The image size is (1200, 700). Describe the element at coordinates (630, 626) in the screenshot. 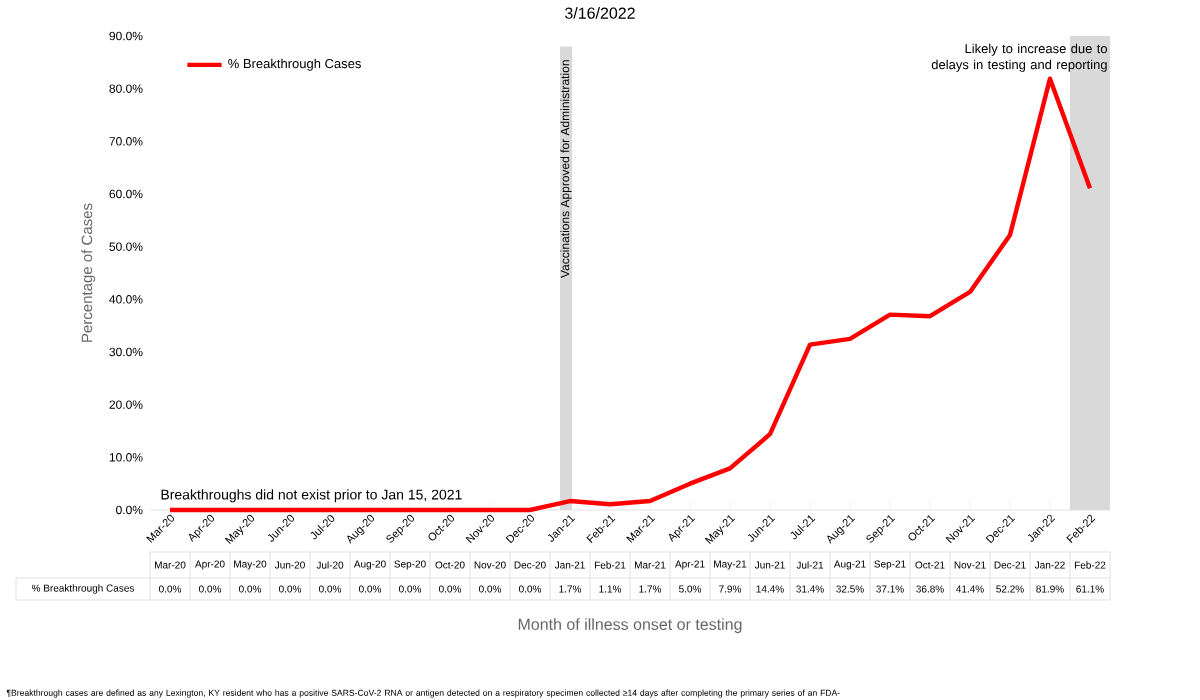

I see `x-axis-title: Month of illness onset or testing` at that location.